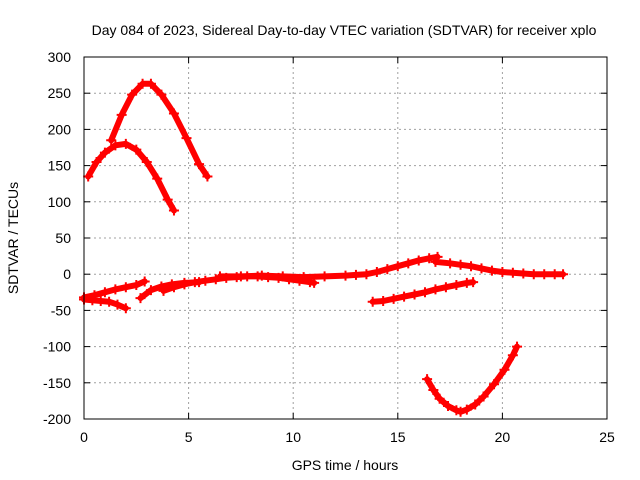  What do you see at coordinates (60, 93) in the screenshot?
I see `y-tick-label: 250` at bounding box center [60, 93].